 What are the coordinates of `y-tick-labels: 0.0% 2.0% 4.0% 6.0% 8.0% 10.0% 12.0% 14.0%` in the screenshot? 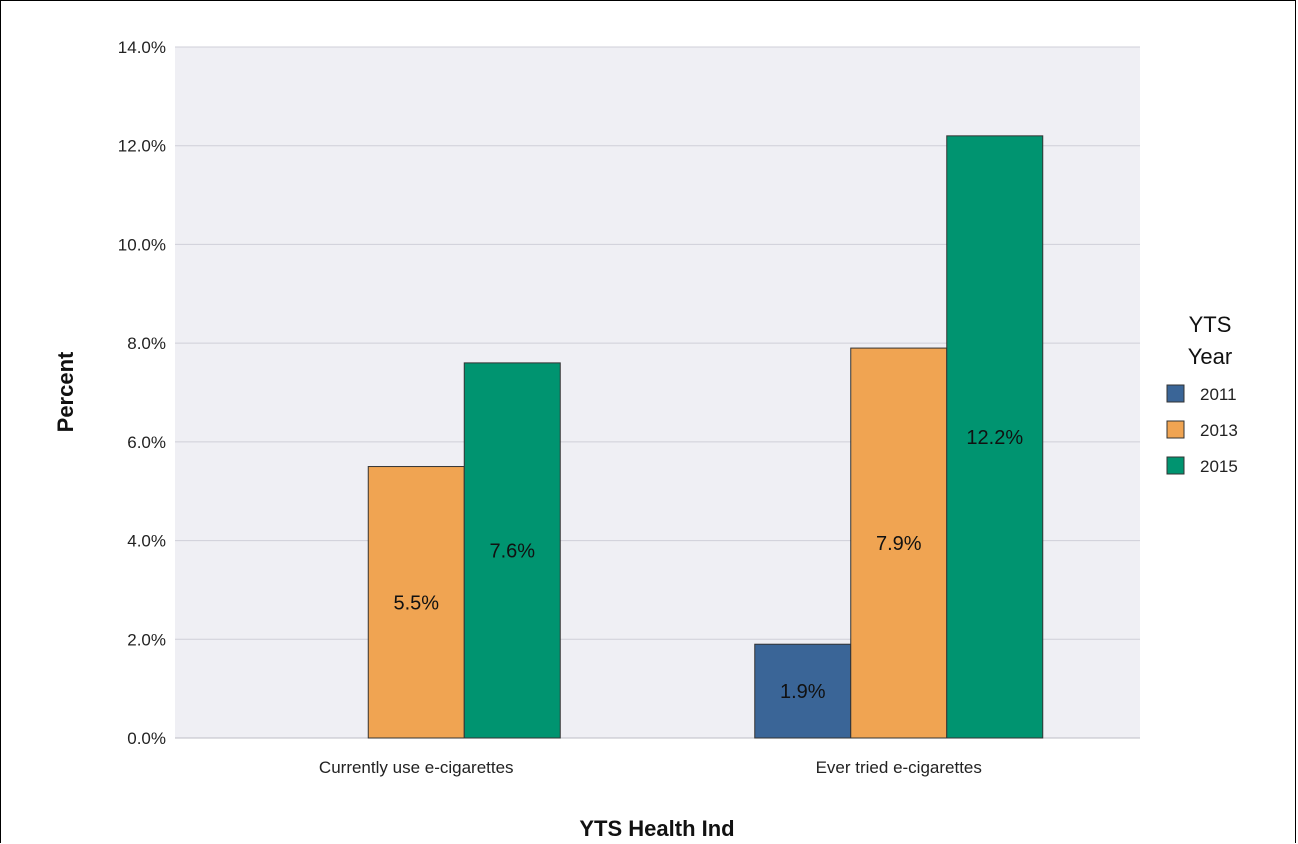 It's located at (142, 393).